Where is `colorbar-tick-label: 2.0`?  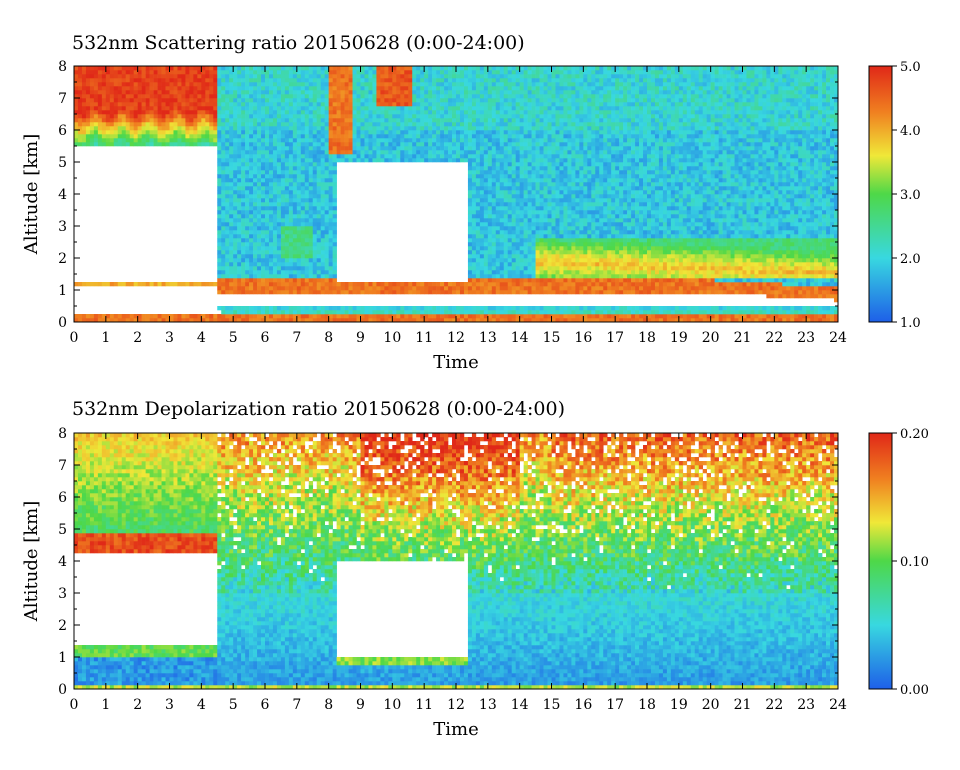 colorbar-tick-label: 2.0 is located at coordinates (910, 259).